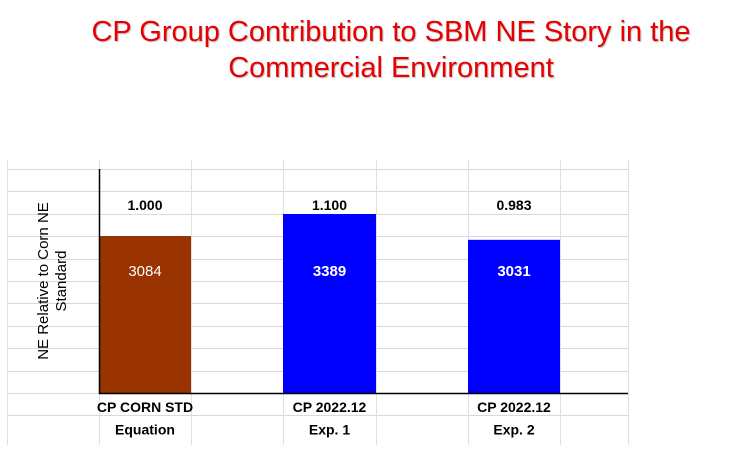 The height and width of the screenshot is (462, 733). I want to click on bar-value-label: 3084, so click(144, 271).